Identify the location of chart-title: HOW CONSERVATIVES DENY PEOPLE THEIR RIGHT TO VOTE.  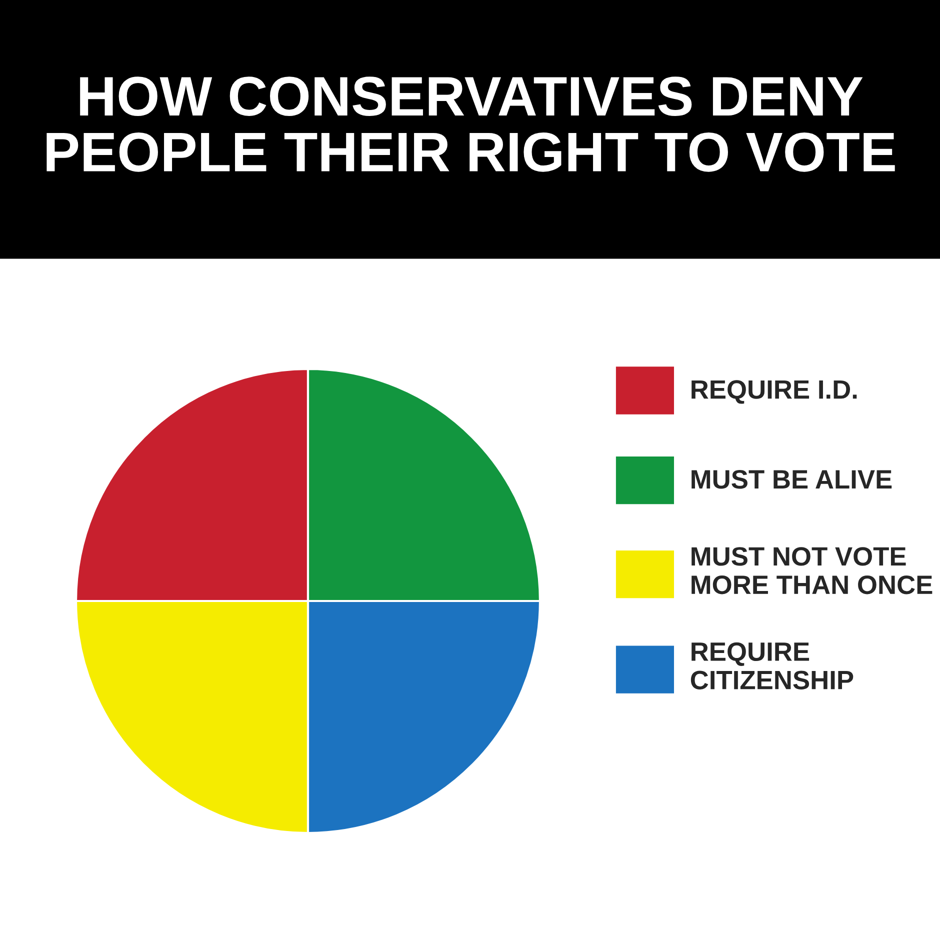
(470, 124).